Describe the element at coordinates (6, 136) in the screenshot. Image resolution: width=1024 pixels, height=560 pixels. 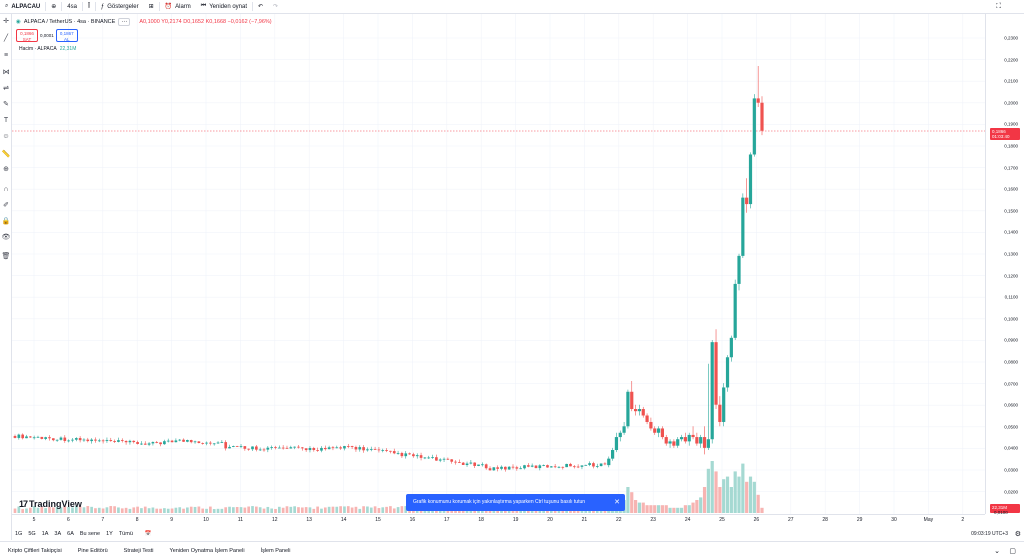
I see `emoji-icon: ☺` at that location.